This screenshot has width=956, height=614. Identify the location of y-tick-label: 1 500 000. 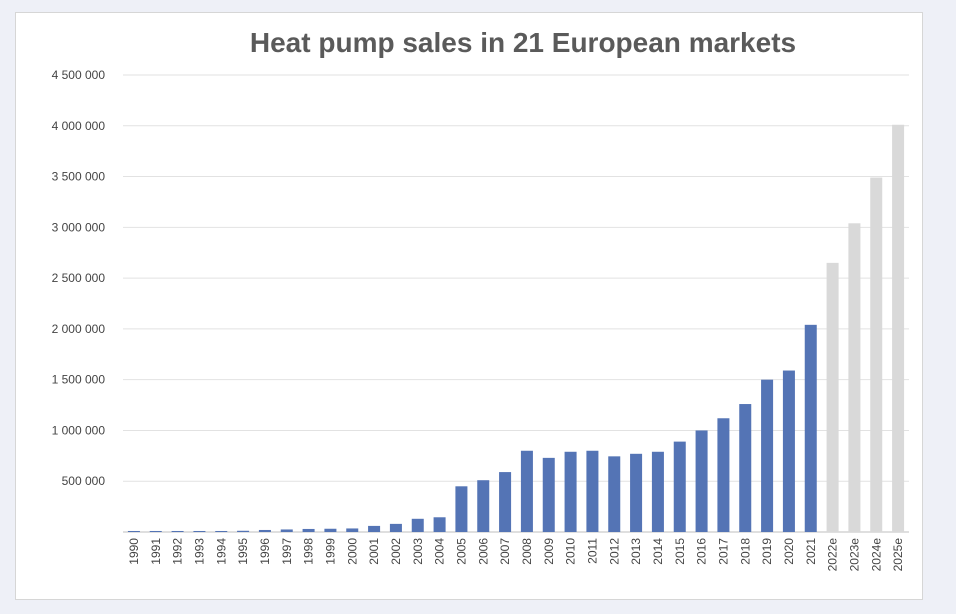
(79, 380).